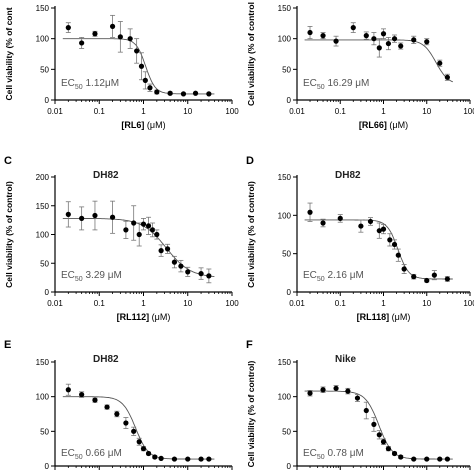  Describe the element at coordinates (102, 275) in the screenshot. I see `ec50-value: 3.29 μM` at that location.